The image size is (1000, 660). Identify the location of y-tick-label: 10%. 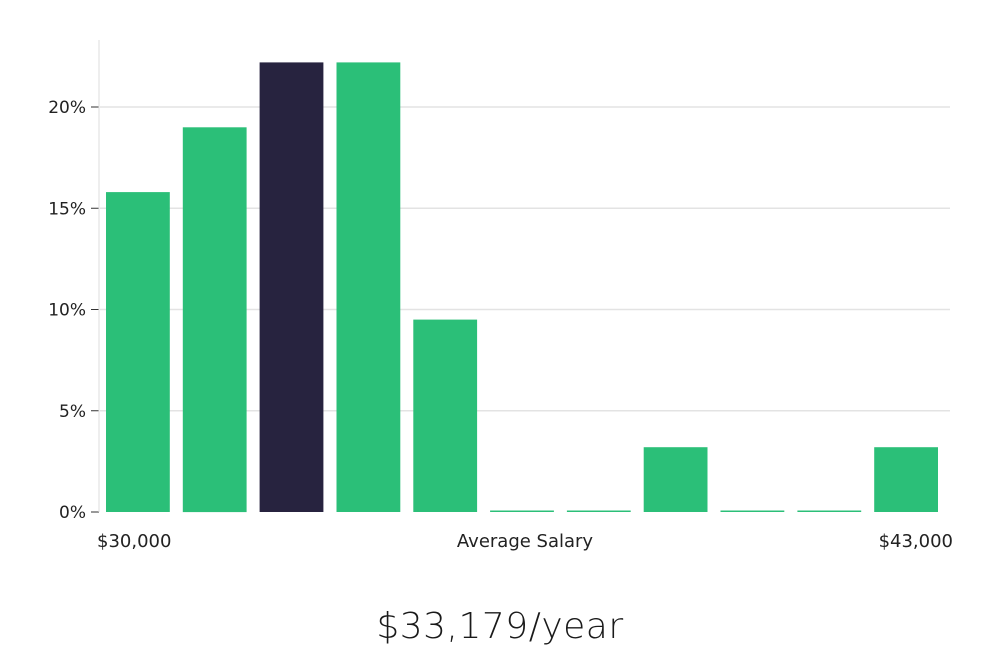
(67, 311).